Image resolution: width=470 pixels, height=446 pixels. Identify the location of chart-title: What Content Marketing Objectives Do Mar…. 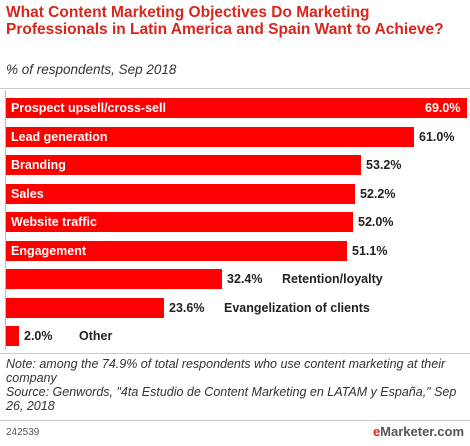
(225, 21).